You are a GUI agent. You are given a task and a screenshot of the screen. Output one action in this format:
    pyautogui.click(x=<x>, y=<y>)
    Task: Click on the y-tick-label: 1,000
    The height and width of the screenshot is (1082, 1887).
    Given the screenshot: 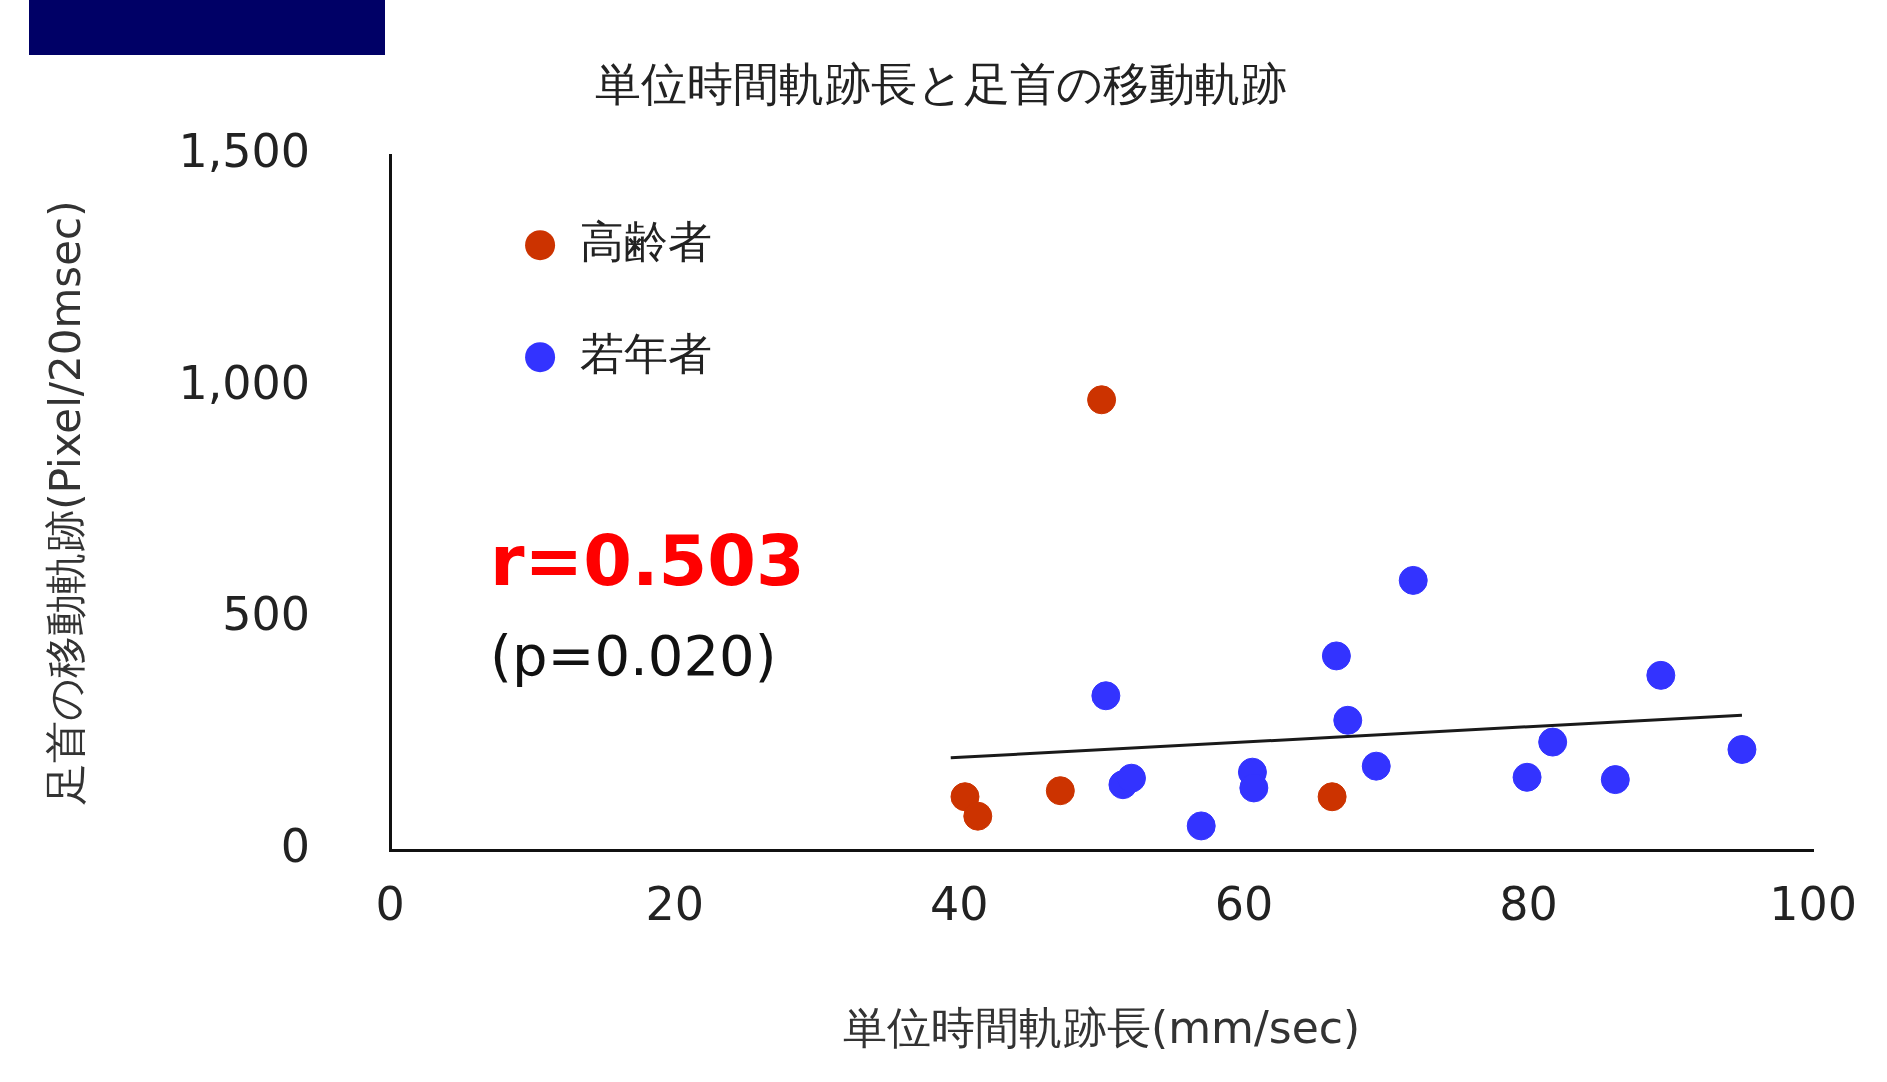 What is the action you would take?
    pyautogui.click(x=244, y=382)
    